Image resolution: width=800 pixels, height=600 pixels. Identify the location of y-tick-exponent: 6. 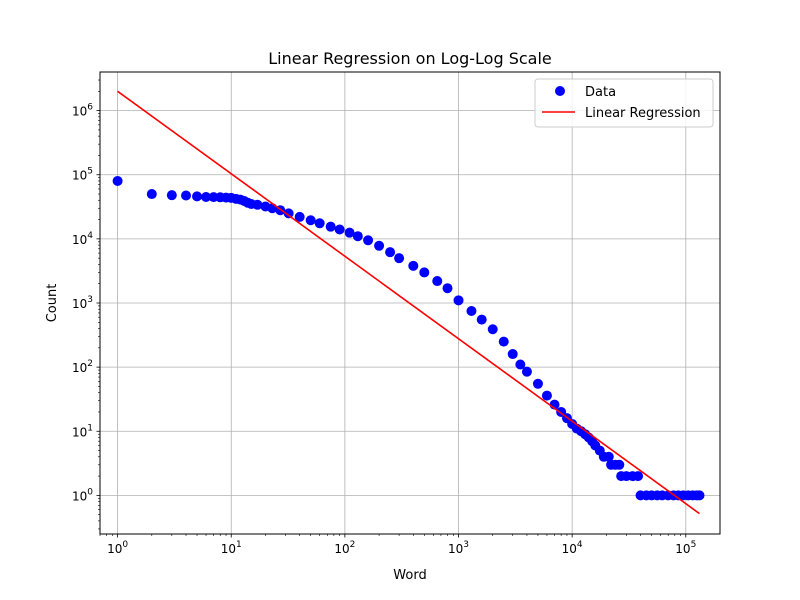
(90, 108).